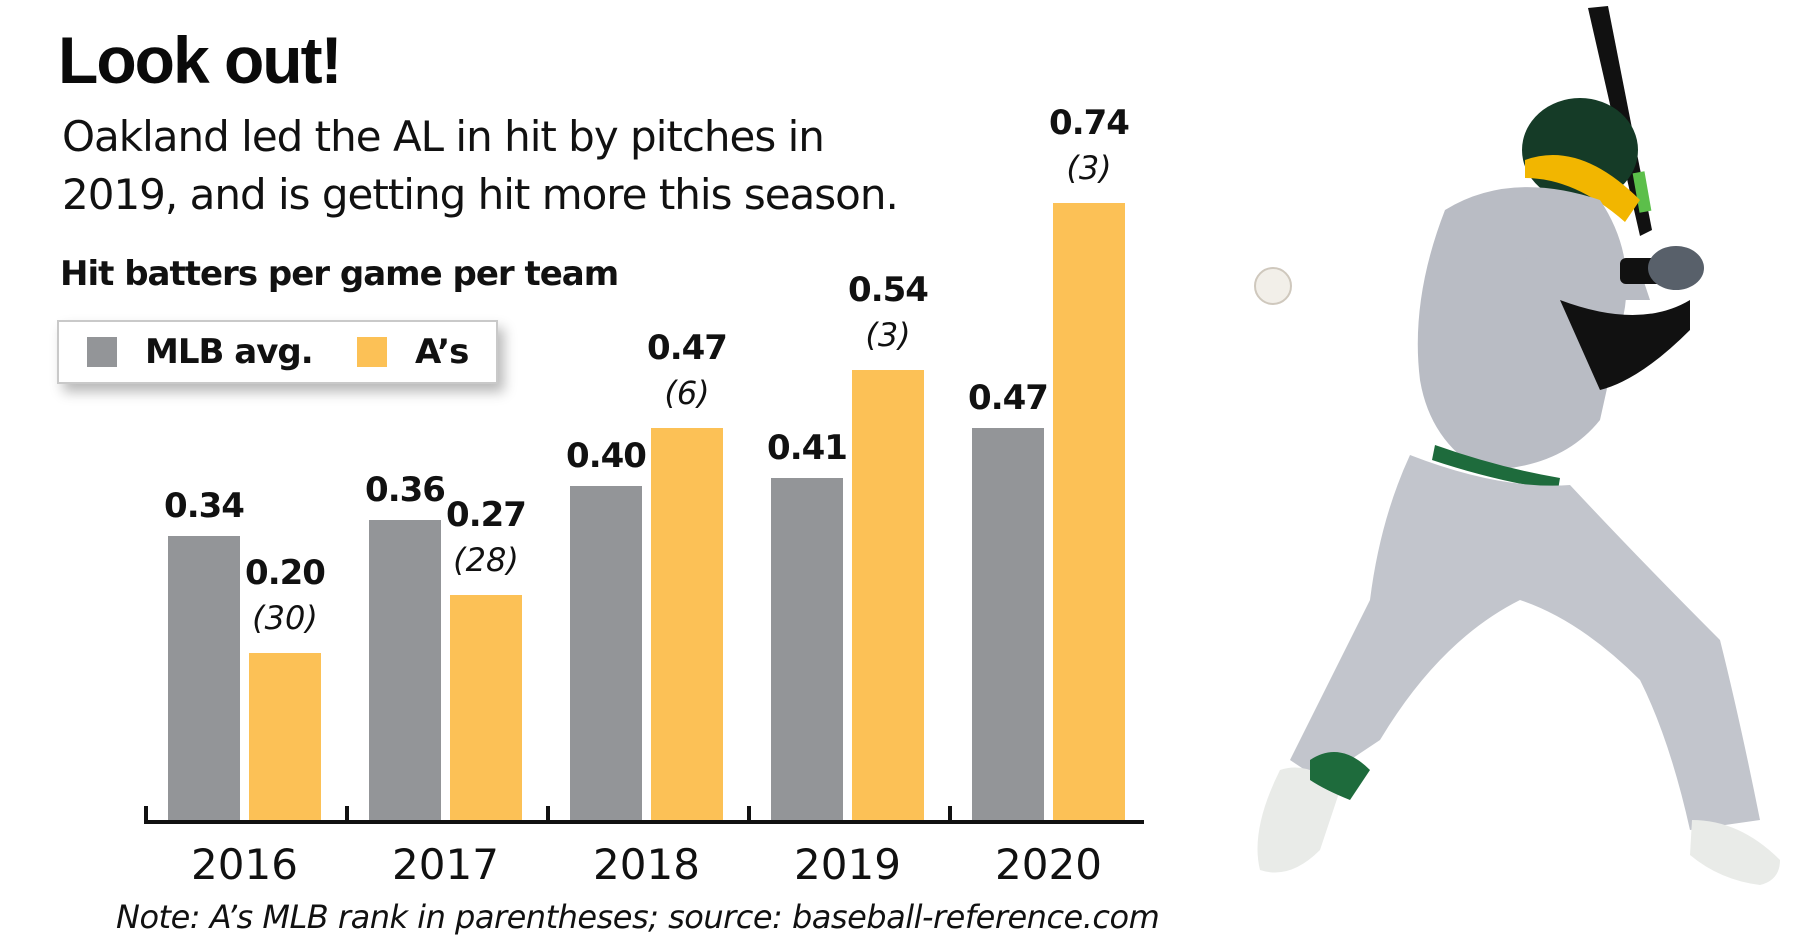 This screenshot has width=1800, height=946. Describe the element at coordinates (646, 864) in the screenshot. I see `x-axis-label-2018: 2018` at that location.